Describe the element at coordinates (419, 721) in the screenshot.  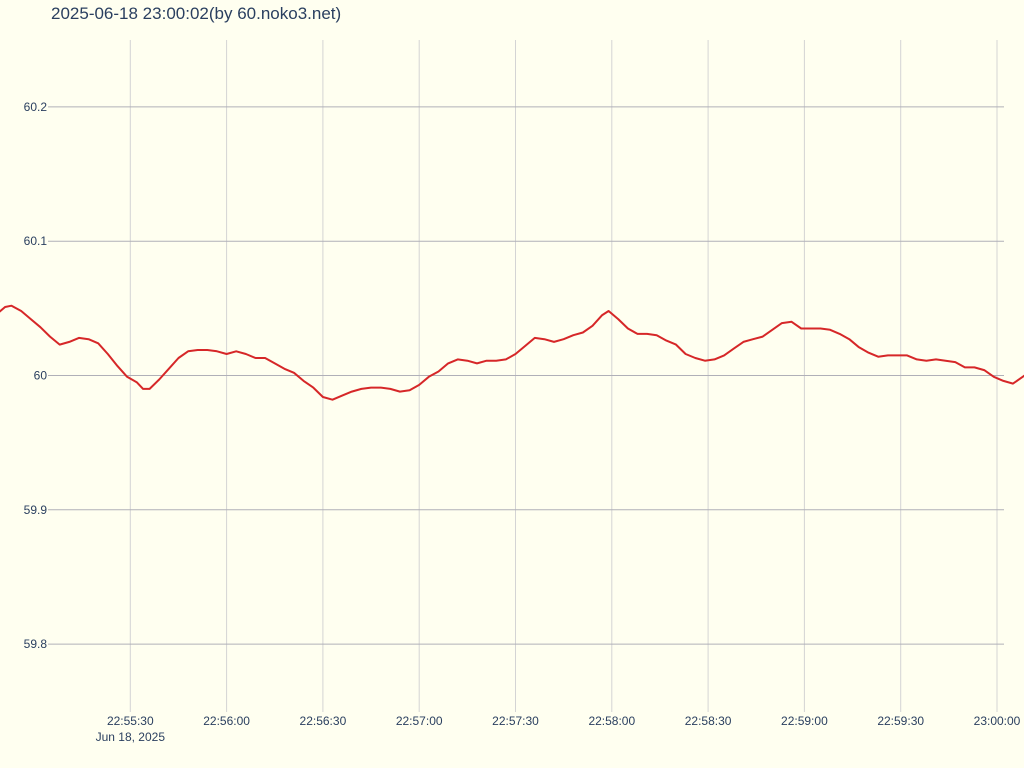
I see `x-tick-label: 22:57:00` at that location.